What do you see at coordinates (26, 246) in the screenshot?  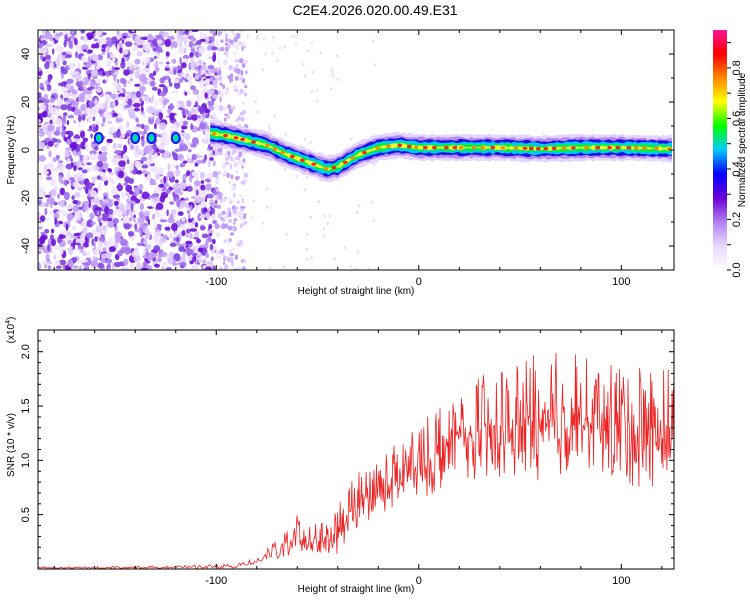 I see `spectrogram-y-tick-label: -40` at bounding box center [26, 246].